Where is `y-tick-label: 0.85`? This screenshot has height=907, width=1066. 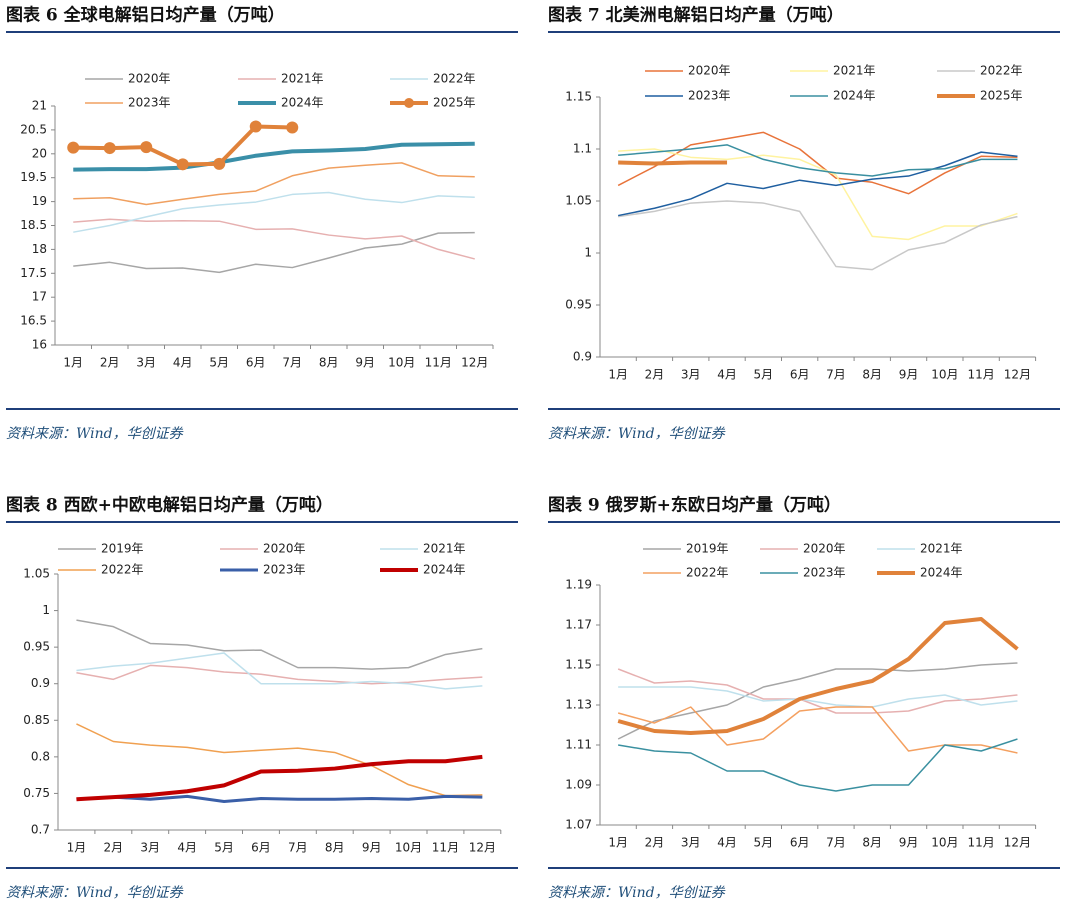 y-tick-label: 0.85 is located at coordinates (36, 720).